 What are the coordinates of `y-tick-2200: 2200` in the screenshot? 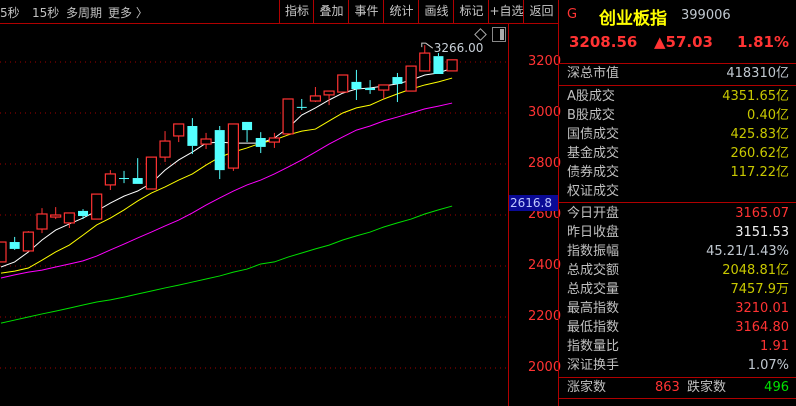 It's located at (545, 316).